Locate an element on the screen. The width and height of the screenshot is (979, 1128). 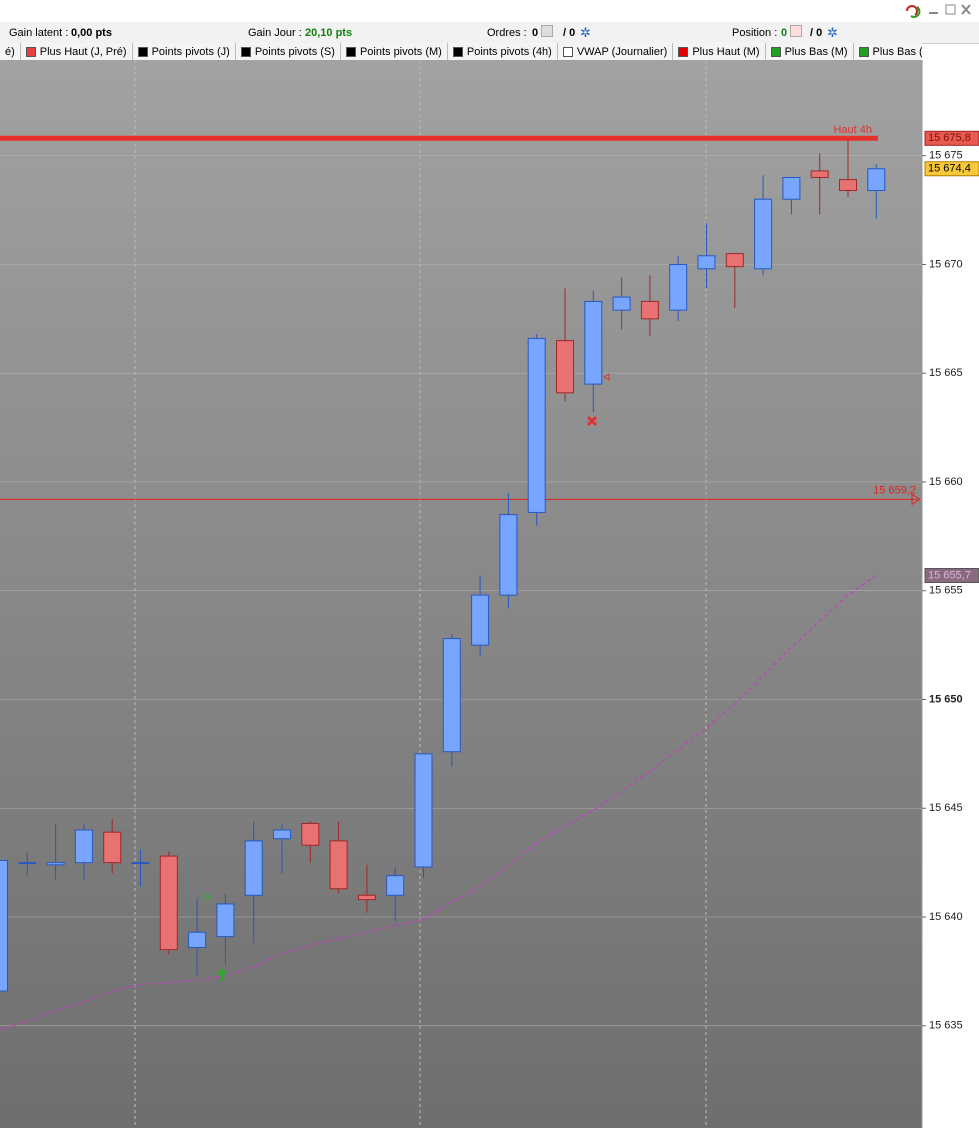
window-icons is located at coordinates (938, 11).